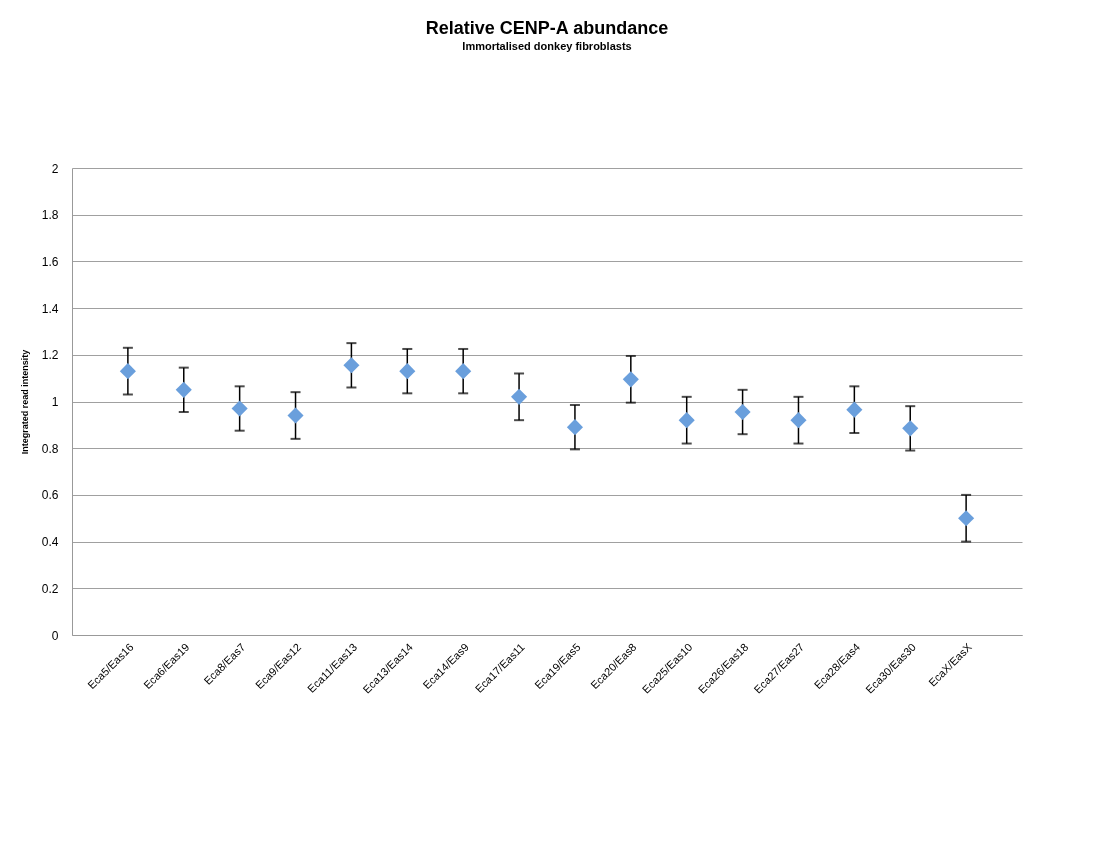  I want to click on y-tick-label: 1.2, so click(50, 355).